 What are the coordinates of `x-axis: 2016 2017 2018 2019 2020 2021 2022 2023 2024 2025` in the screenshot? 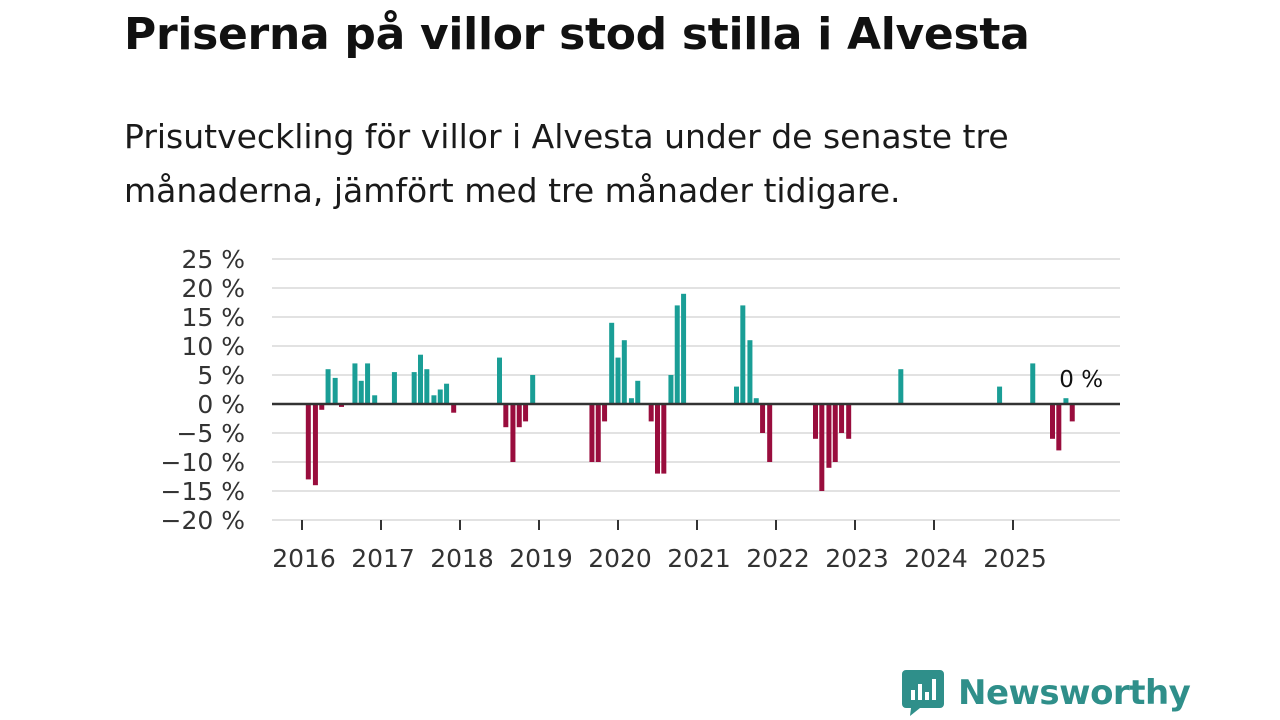 It's located at (659, 546).